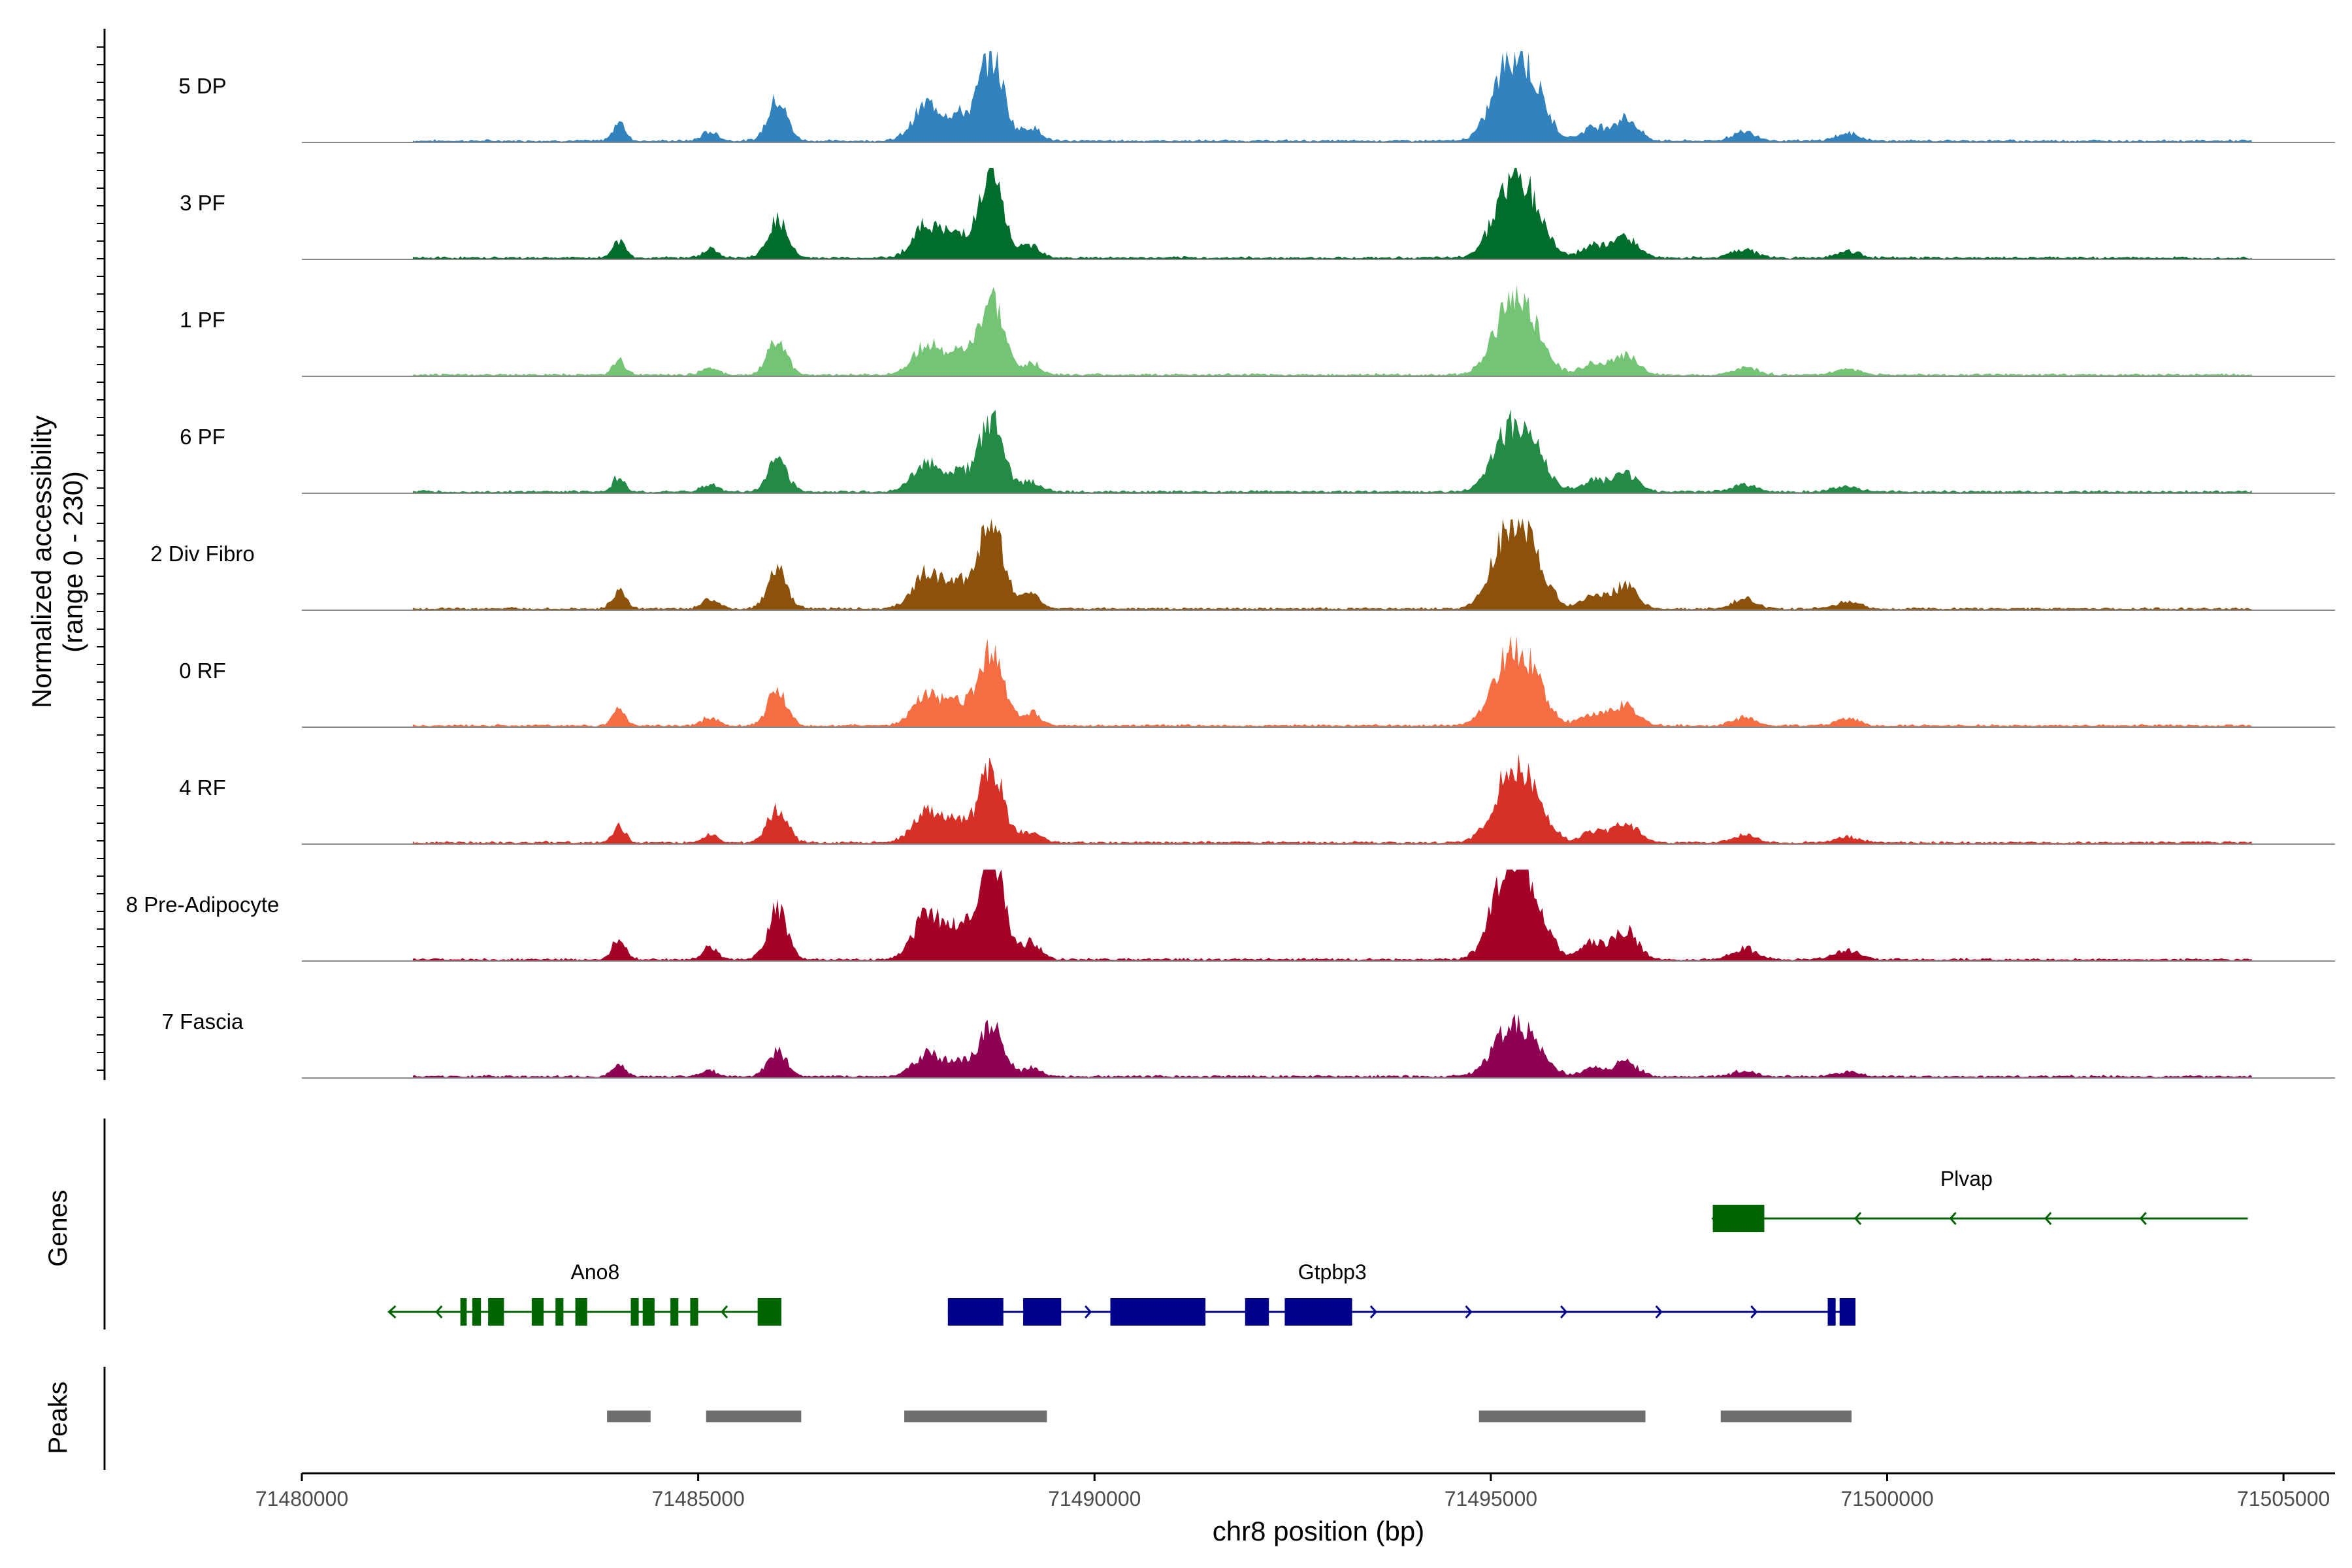 This screenshot has width=2352, height=1568. What do you see at coordinates (1229, 1416) in the screenshot?
I see `peak-annotations` at bounding box center [1229, 1416].